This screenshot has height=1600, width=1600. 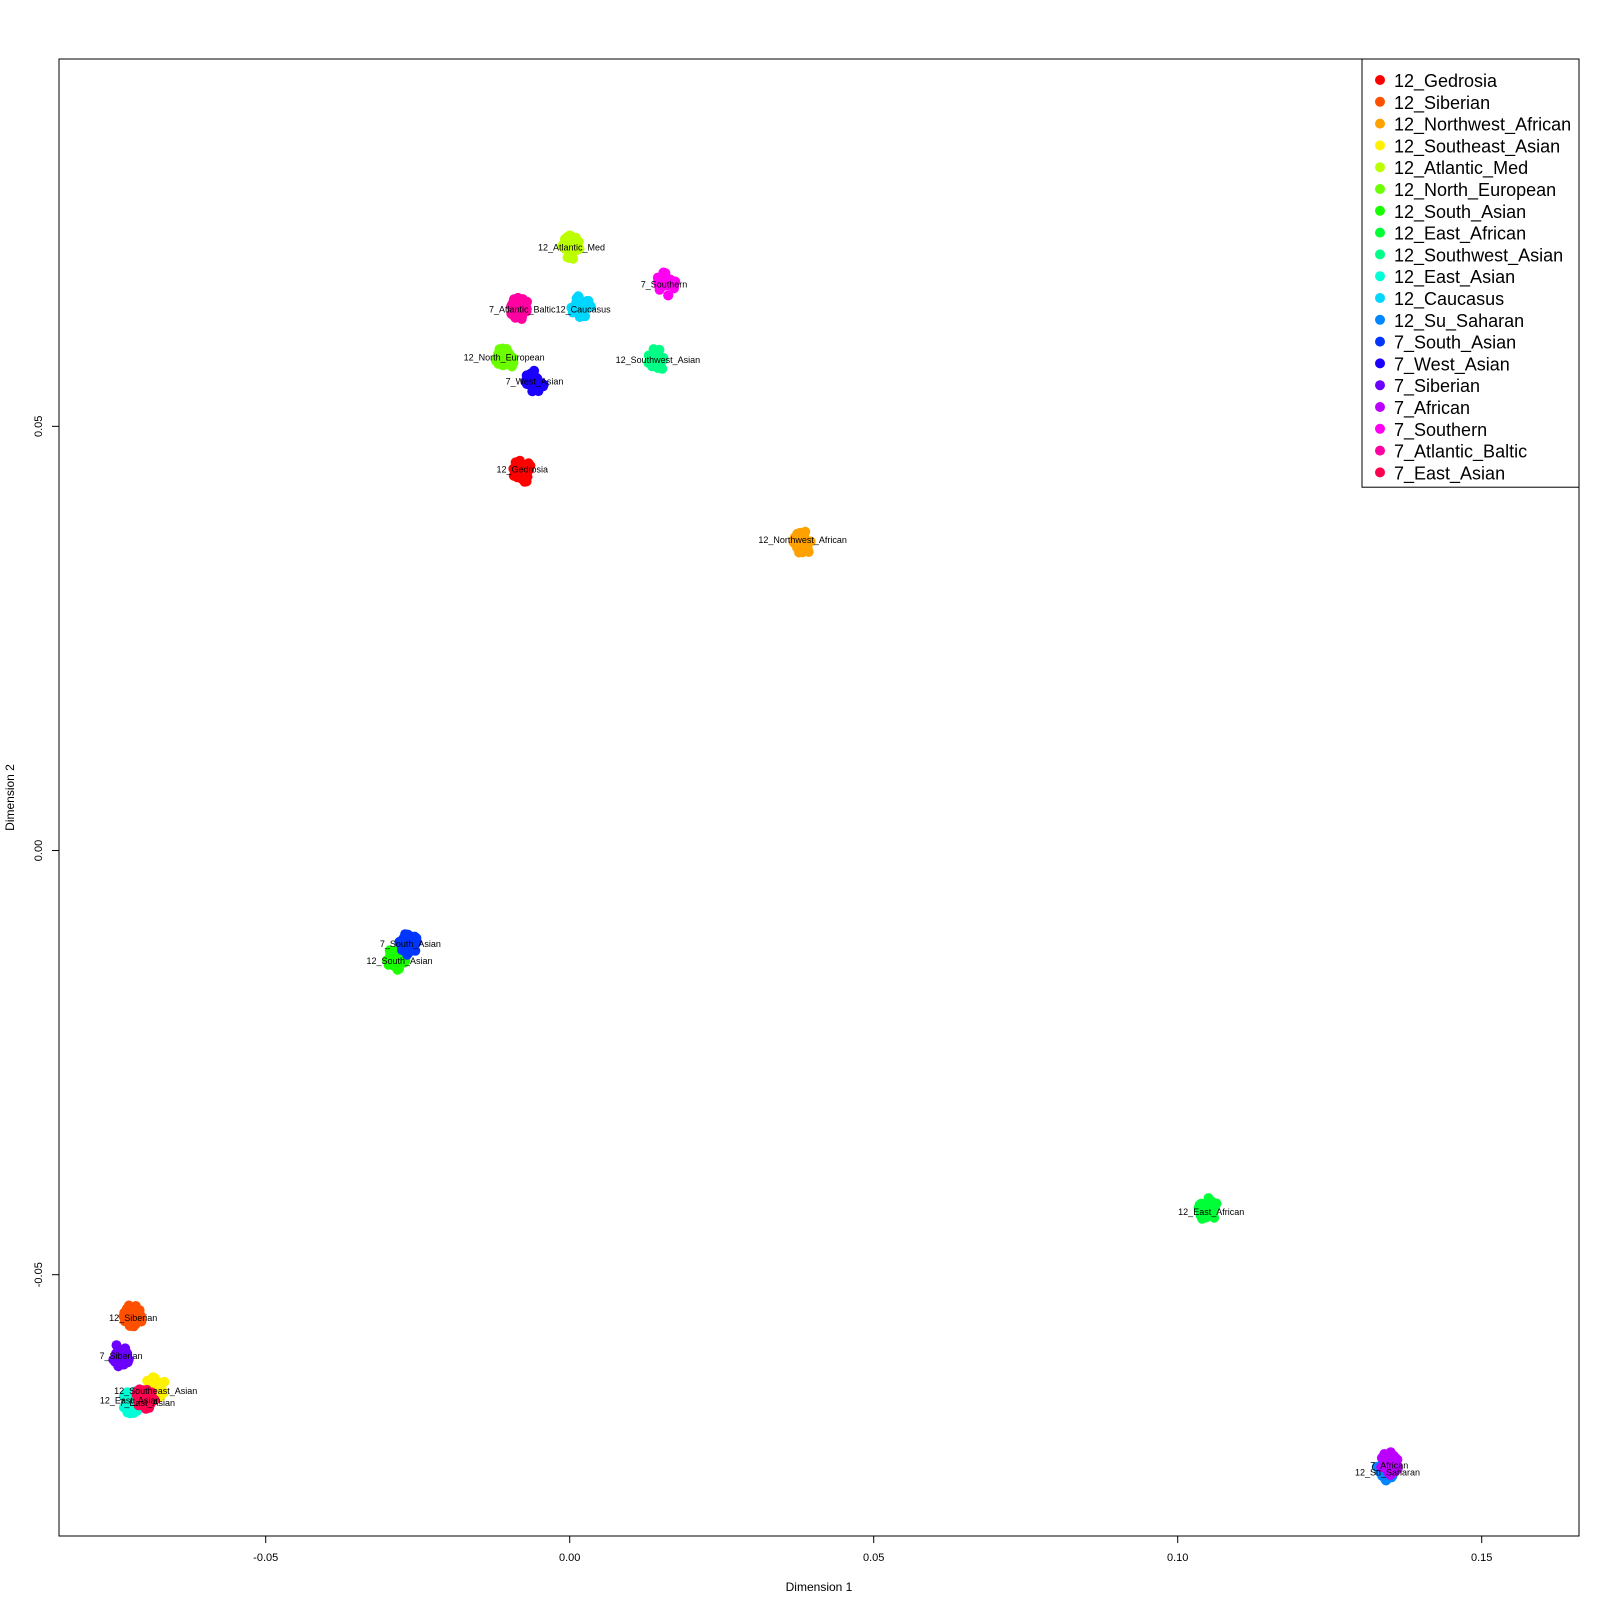 What do you see at coordinates (1432, 408) in the screenshot?
I see `legend-entry-7-african: 7_African` at bounding box center [1432, 408].